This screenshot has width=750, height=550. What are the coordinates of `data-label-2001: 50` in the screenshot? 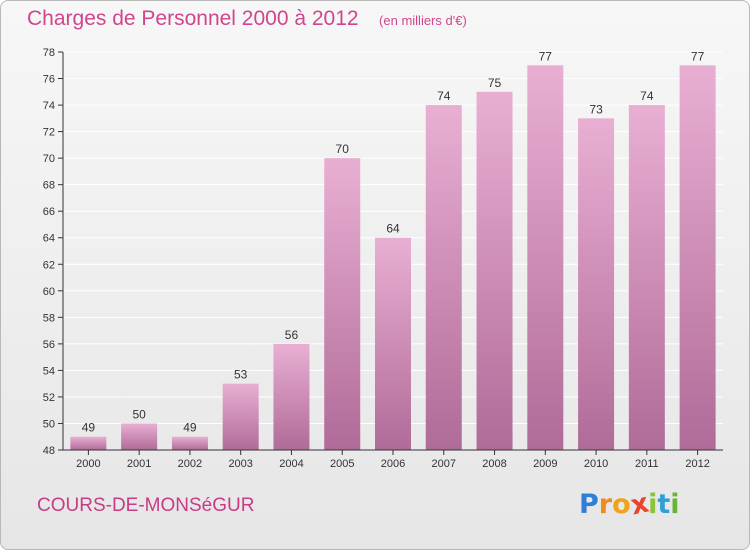 It's located at (139, 414).